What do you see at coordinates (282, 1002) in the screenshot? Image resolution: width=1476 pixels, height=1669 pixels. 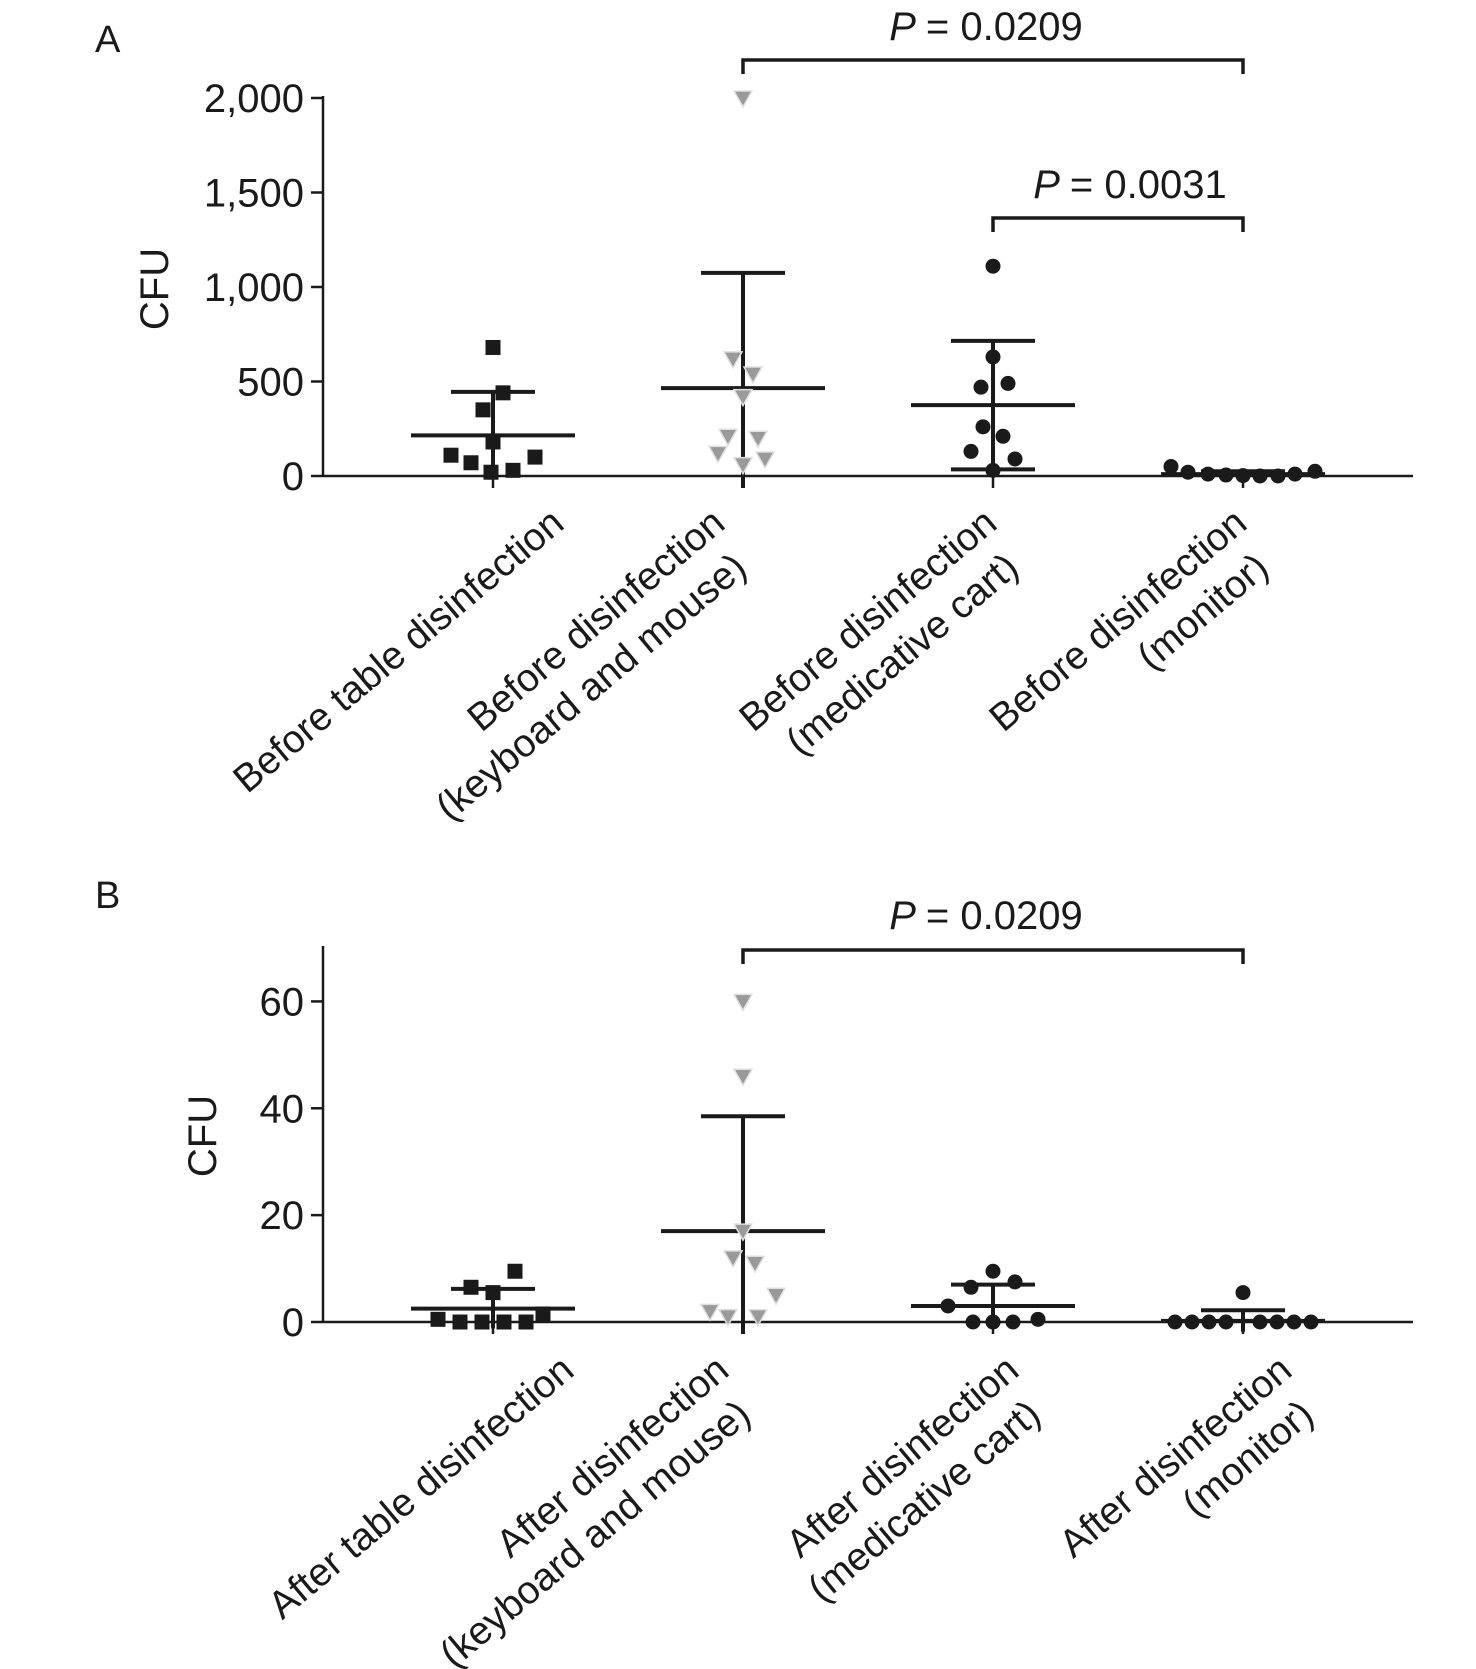 I see `y-tick-label: 60` at bounding box center [282, 1002].